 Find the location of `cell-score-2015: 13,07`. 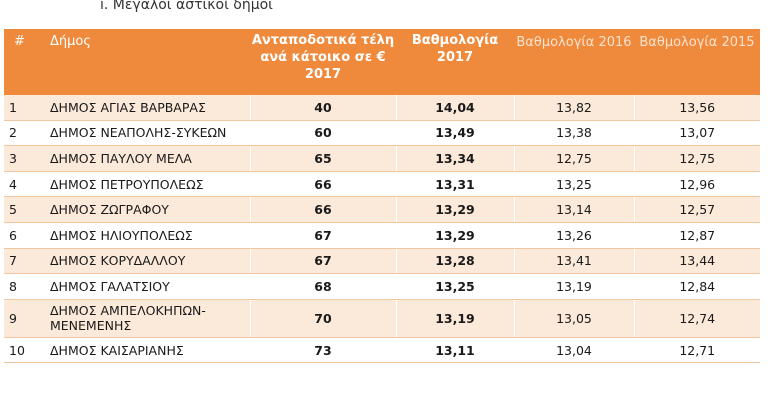

cell-score-2015: 13,07 is located at coordinates (696, 133).